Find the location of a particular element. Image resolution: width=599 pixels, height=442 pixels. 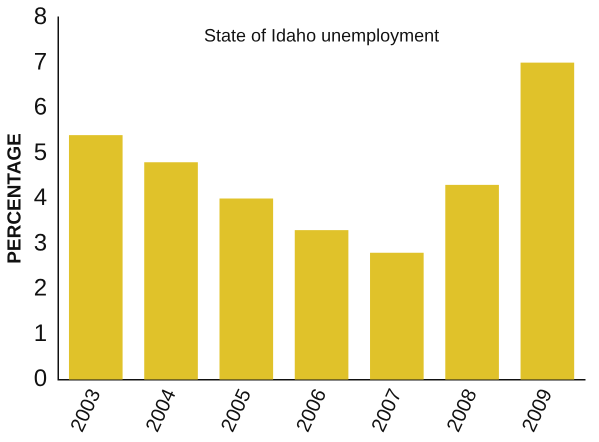

text: State of Idaho unemployment is located at coordinates (322, 35).